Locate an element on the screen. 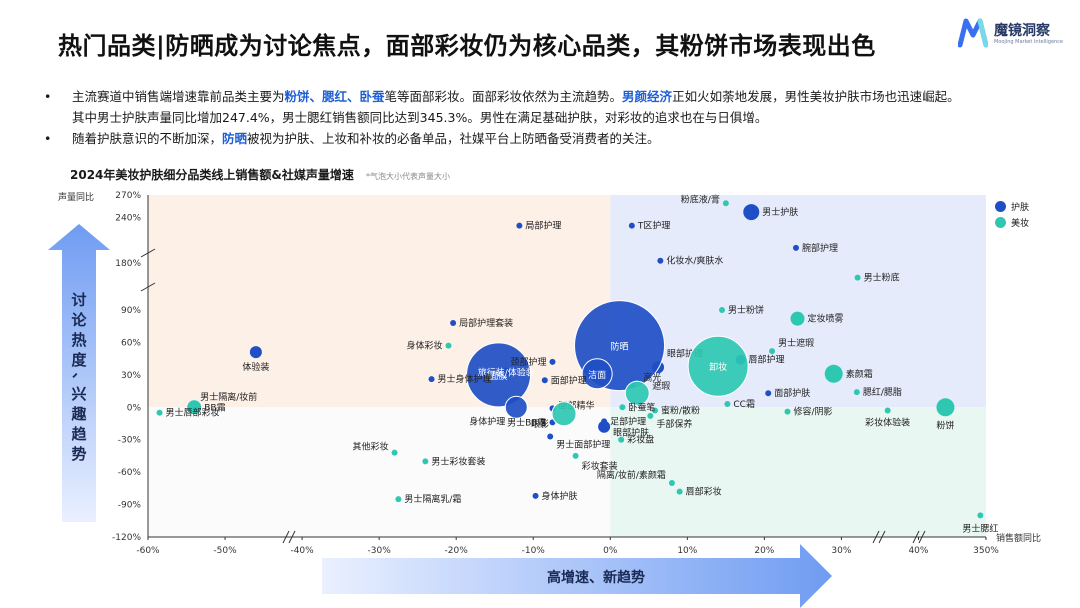 This screenshot has height=608, width=1080. point-label: 男士遮瑕 is located at coordinates (796, 343).